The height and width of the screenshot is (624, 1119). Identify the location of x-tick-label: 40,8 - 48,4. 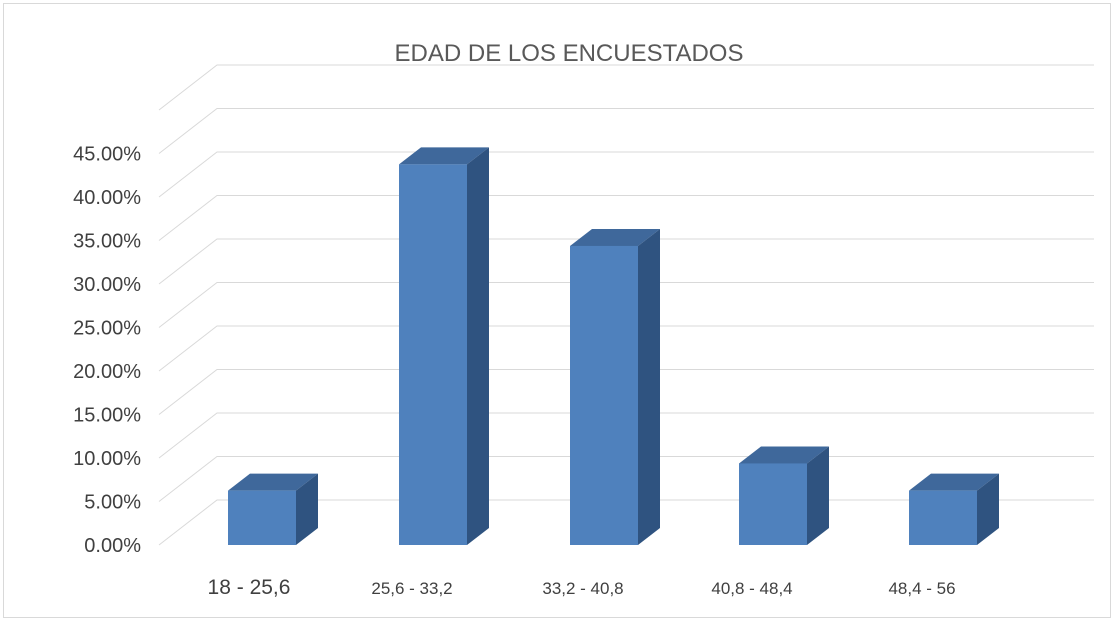
(751, 588).